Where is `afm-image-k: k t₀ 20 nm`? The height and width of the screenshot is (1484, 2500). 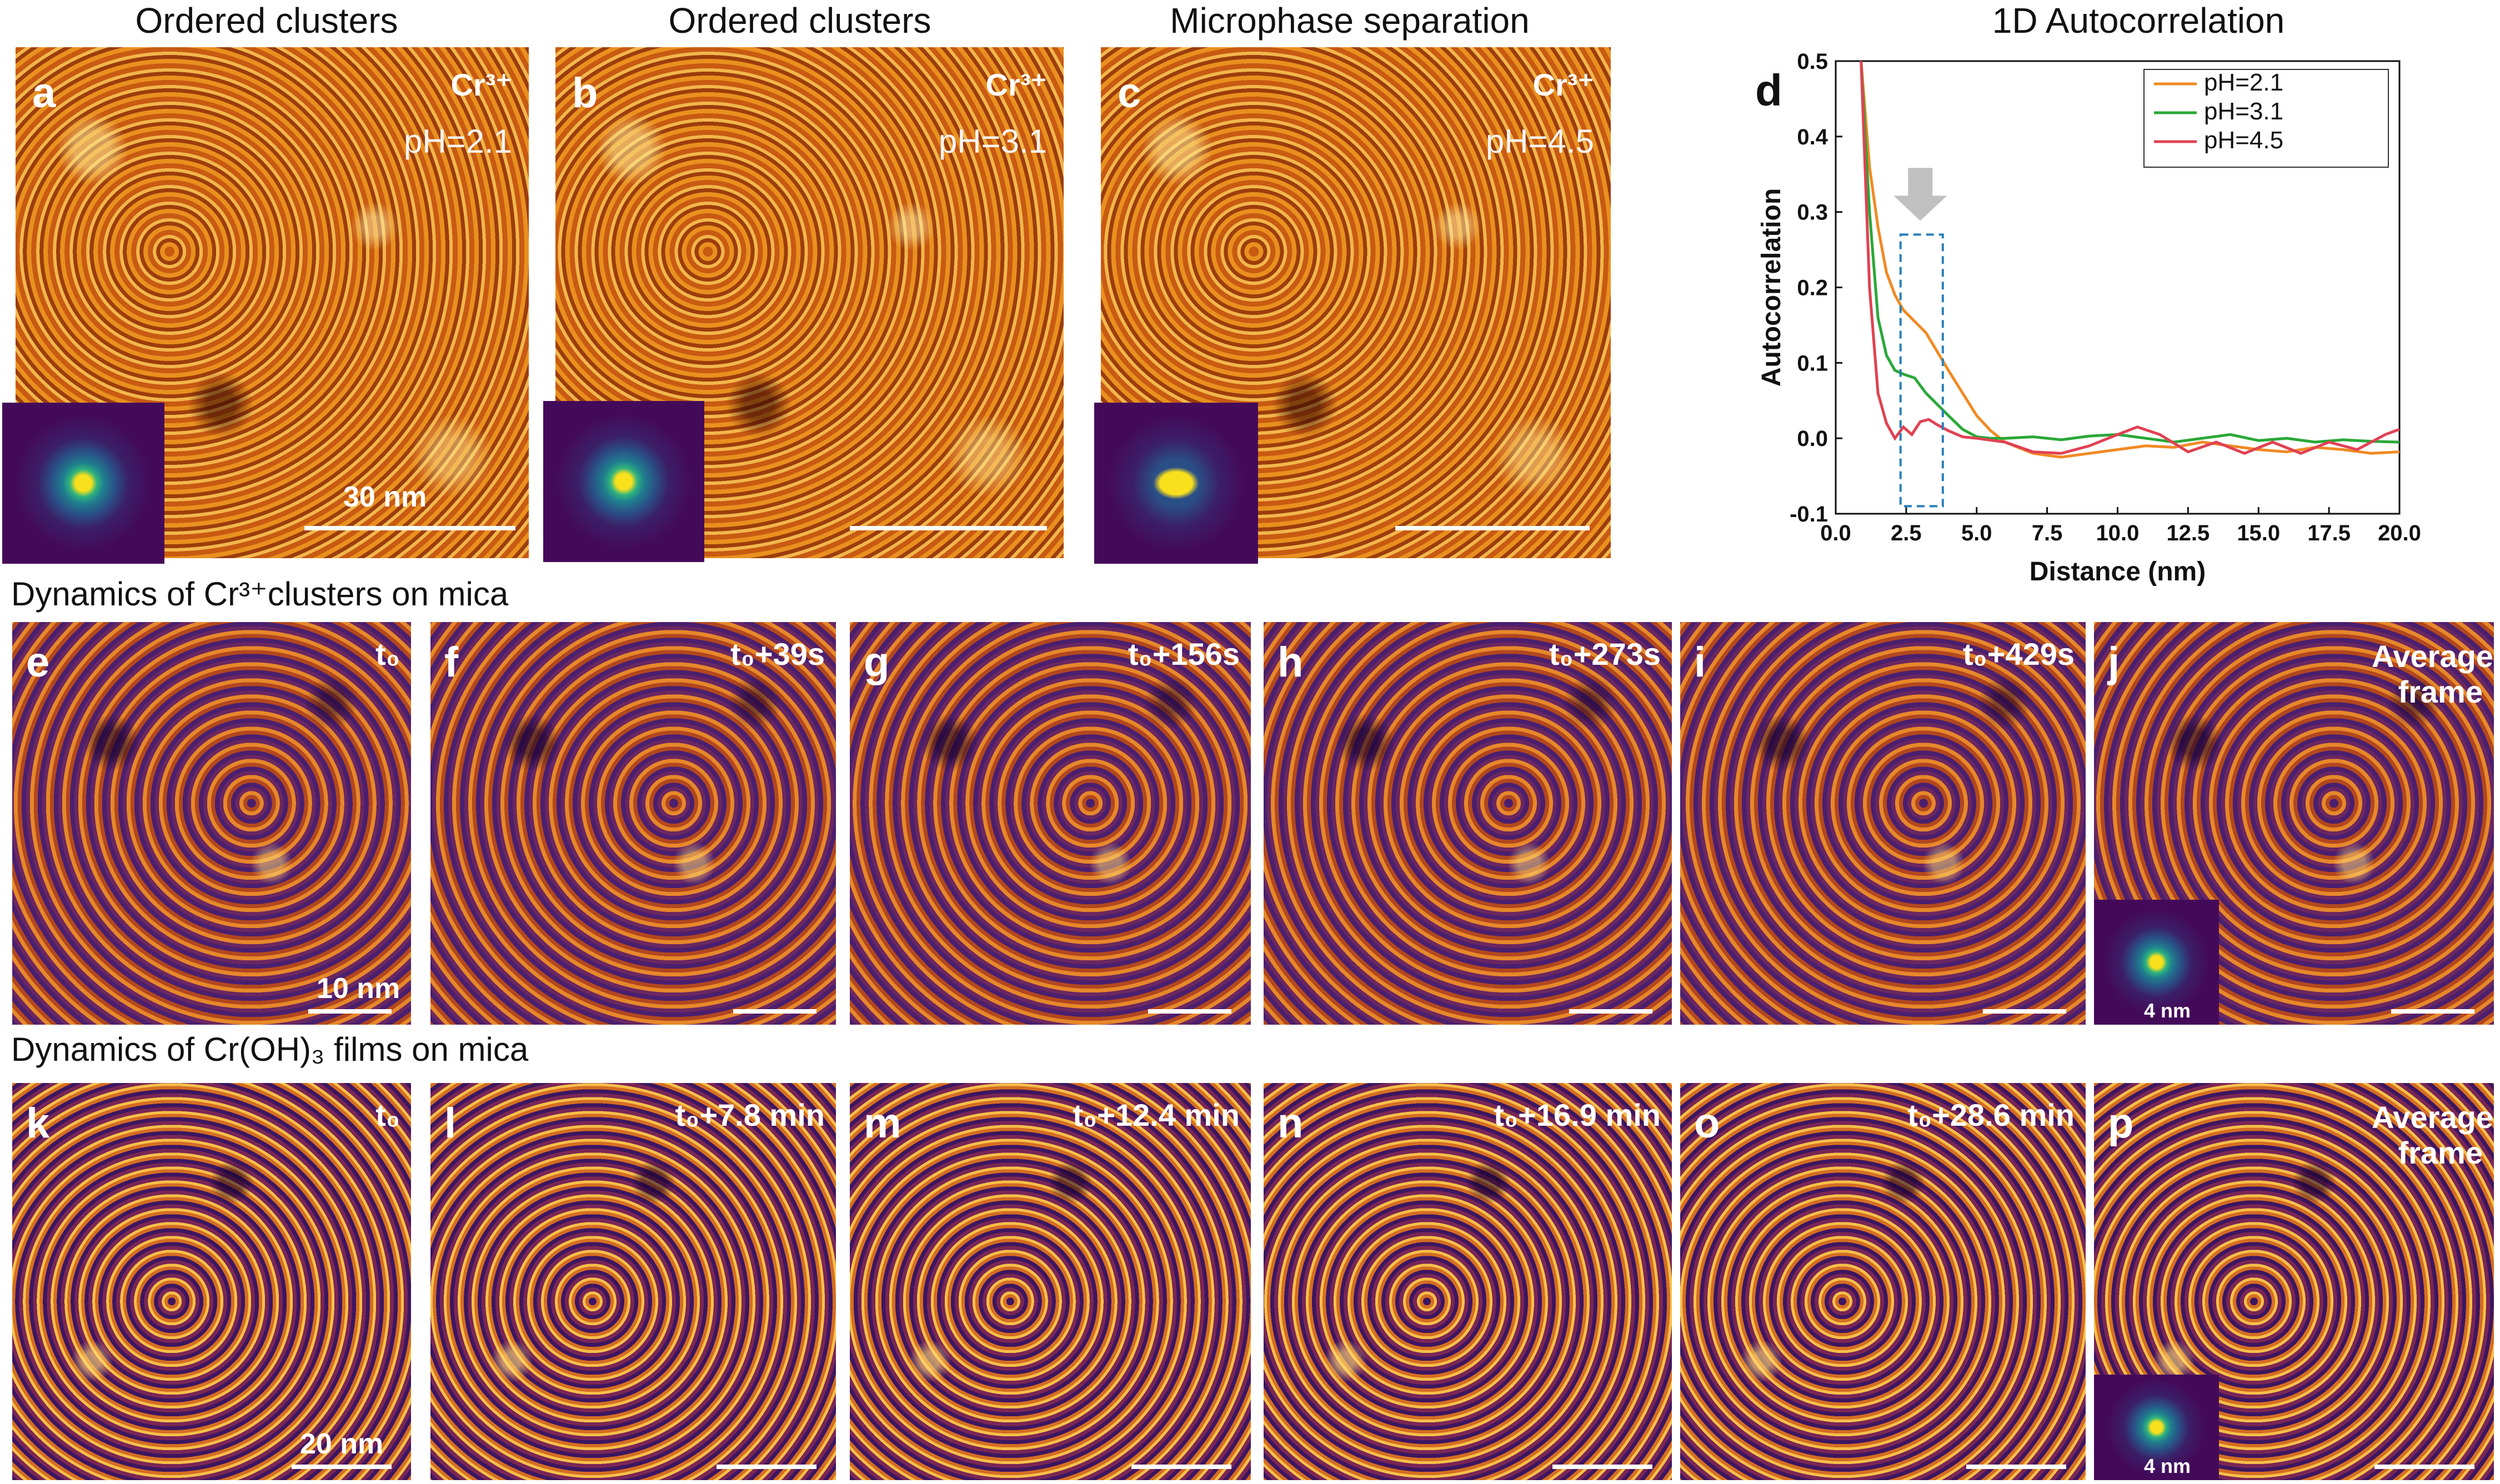 afm-image-k: k t₀ 20 nm is located at coordinates (211, 1281).